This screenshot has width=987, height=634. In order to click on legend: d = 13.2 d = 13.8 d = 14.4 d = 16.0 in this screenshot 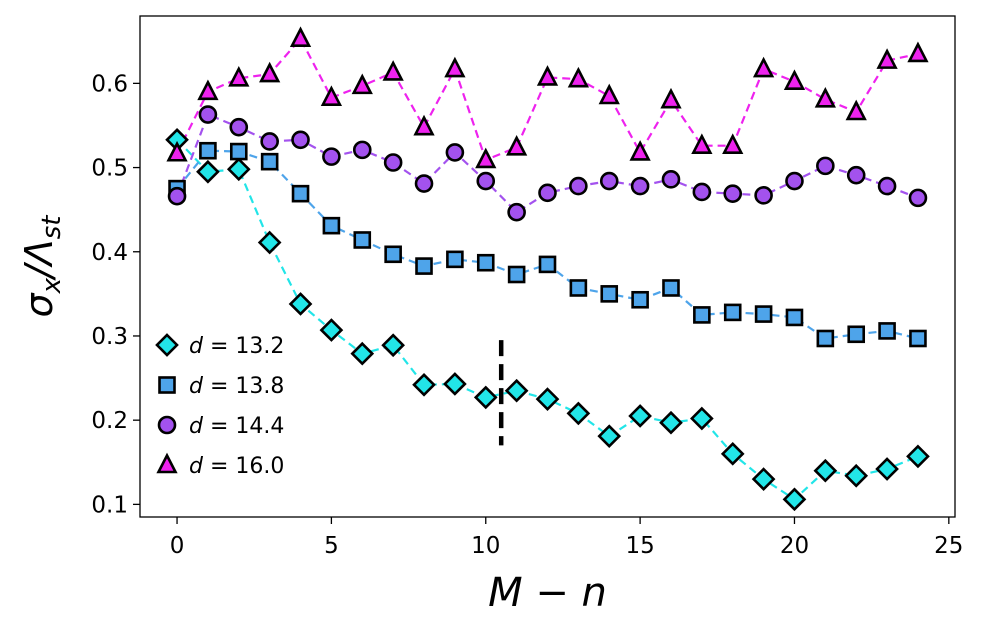, I will do `click(219, 406)`.